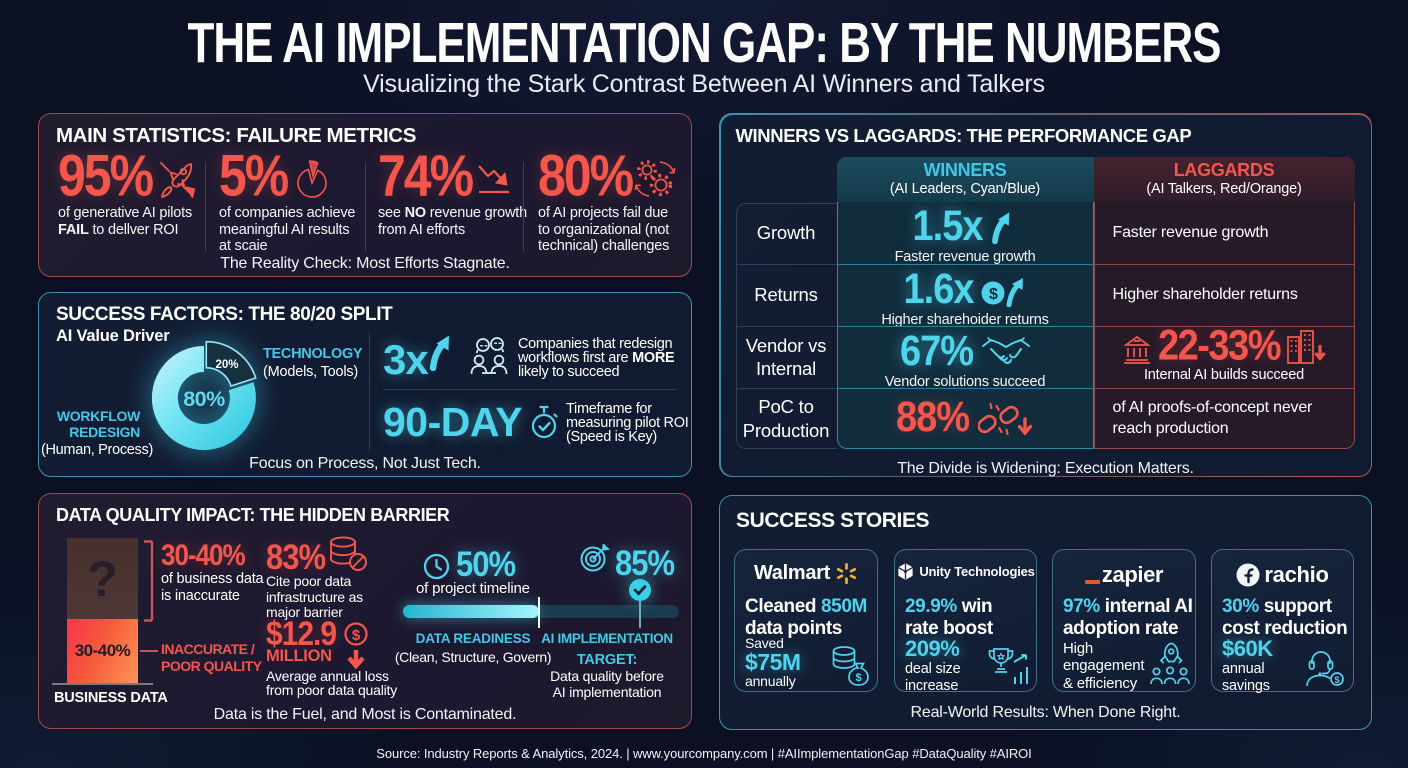  I want to click on svg-text: 80%, so click(204, 399).